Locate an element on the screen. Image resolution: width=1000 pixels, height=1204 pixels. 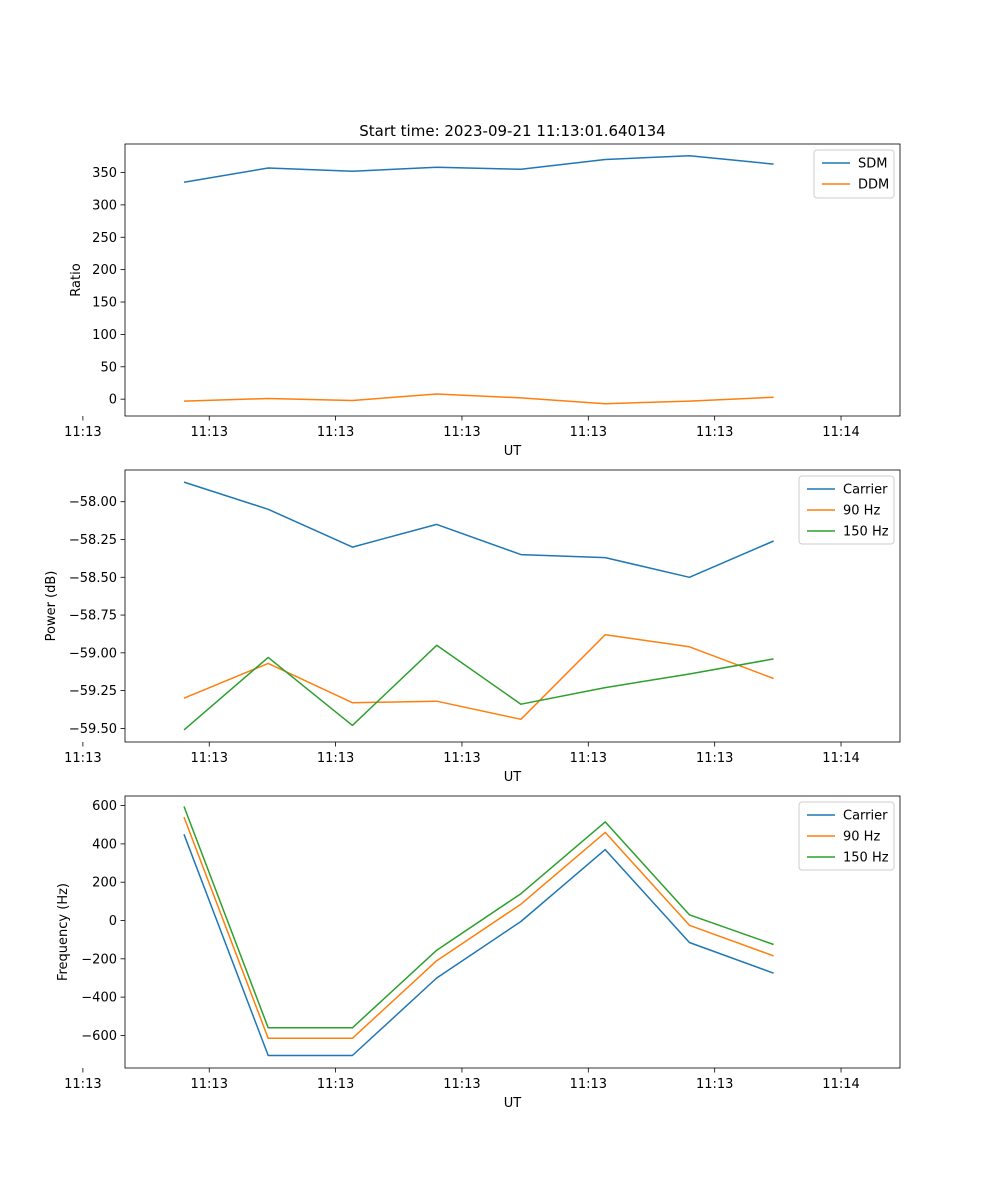
y-tick-label: 350 is located at coordinates (104, 173).